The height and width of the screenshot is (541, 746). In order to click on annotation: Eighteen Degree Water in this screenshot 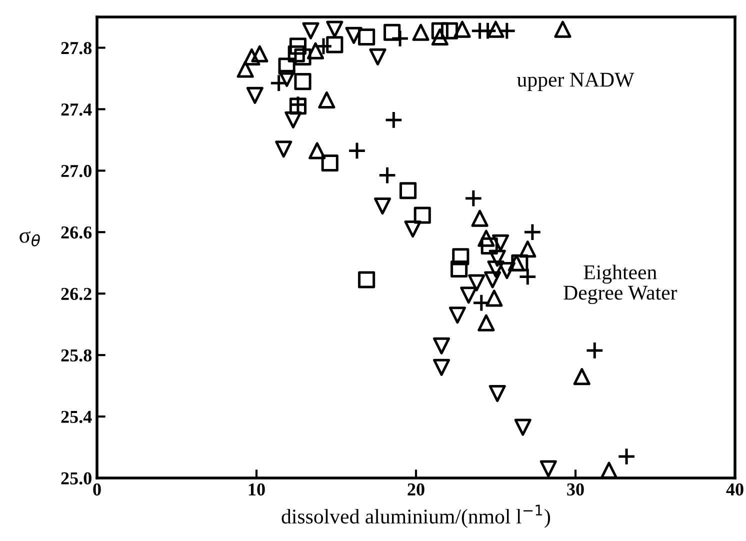, I will do `click(621, 284)`.